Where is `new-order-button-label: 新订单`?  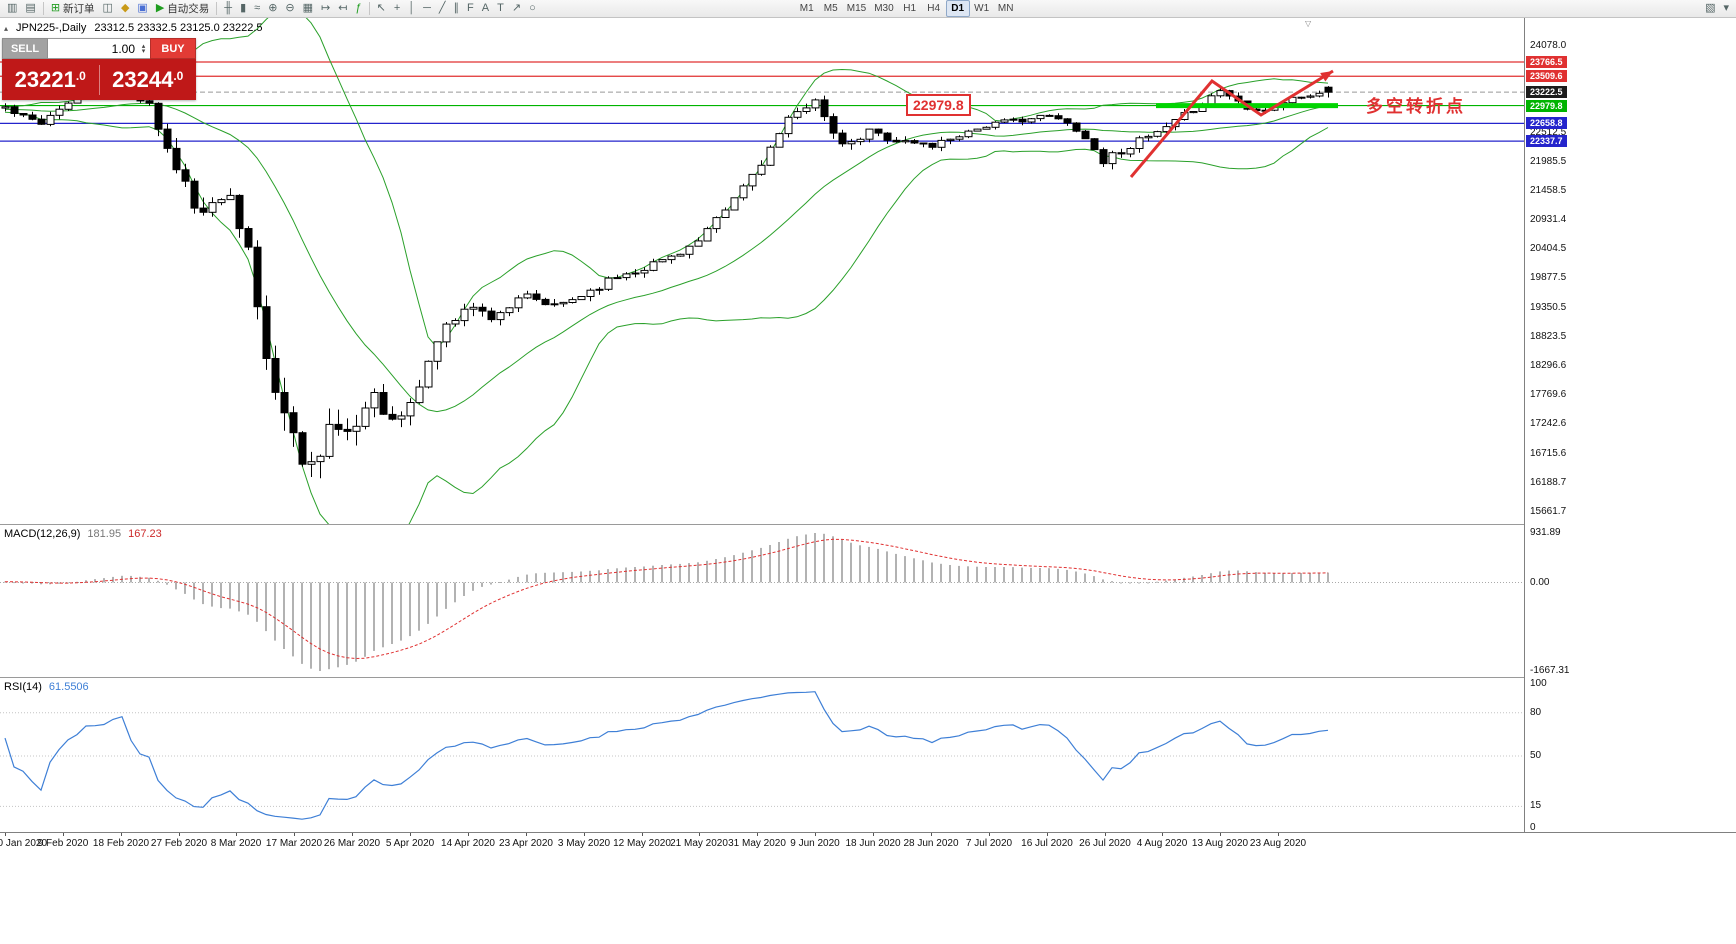
new-order-button-label: 新订单 is located at coordinates (79, 9).